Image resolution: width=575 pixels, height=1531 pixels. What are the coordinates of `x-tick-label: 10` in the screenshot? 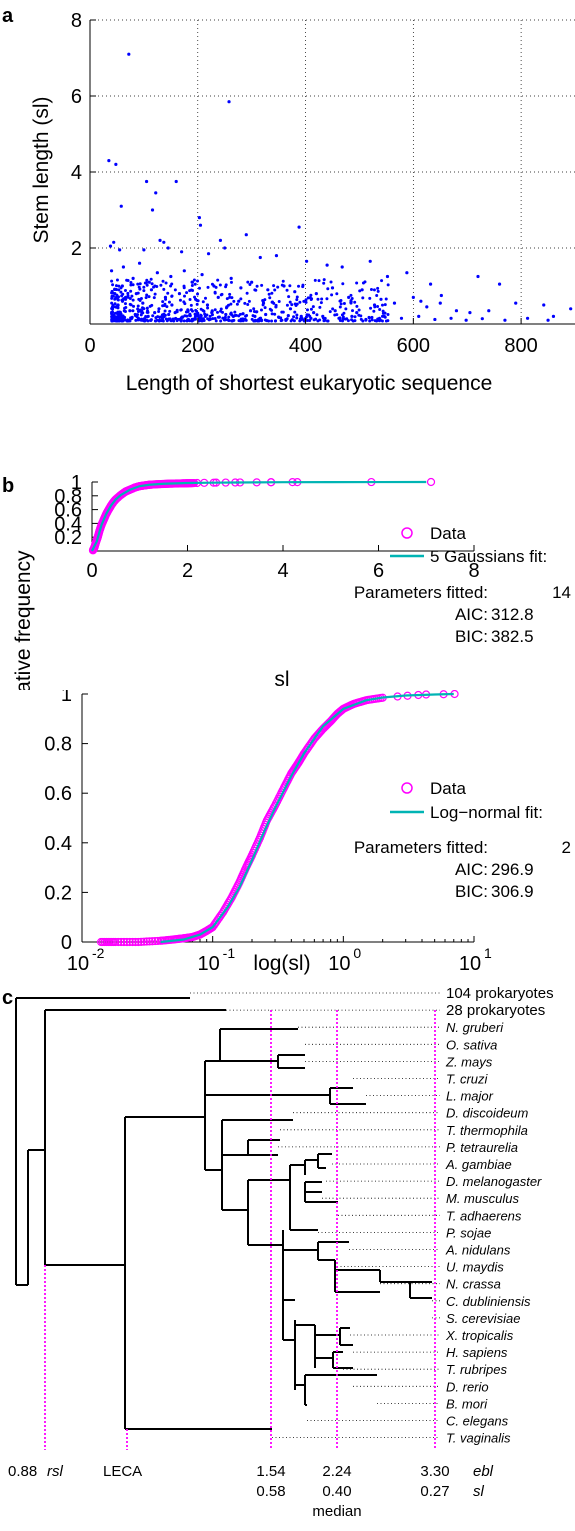 It's located at (470, 964).